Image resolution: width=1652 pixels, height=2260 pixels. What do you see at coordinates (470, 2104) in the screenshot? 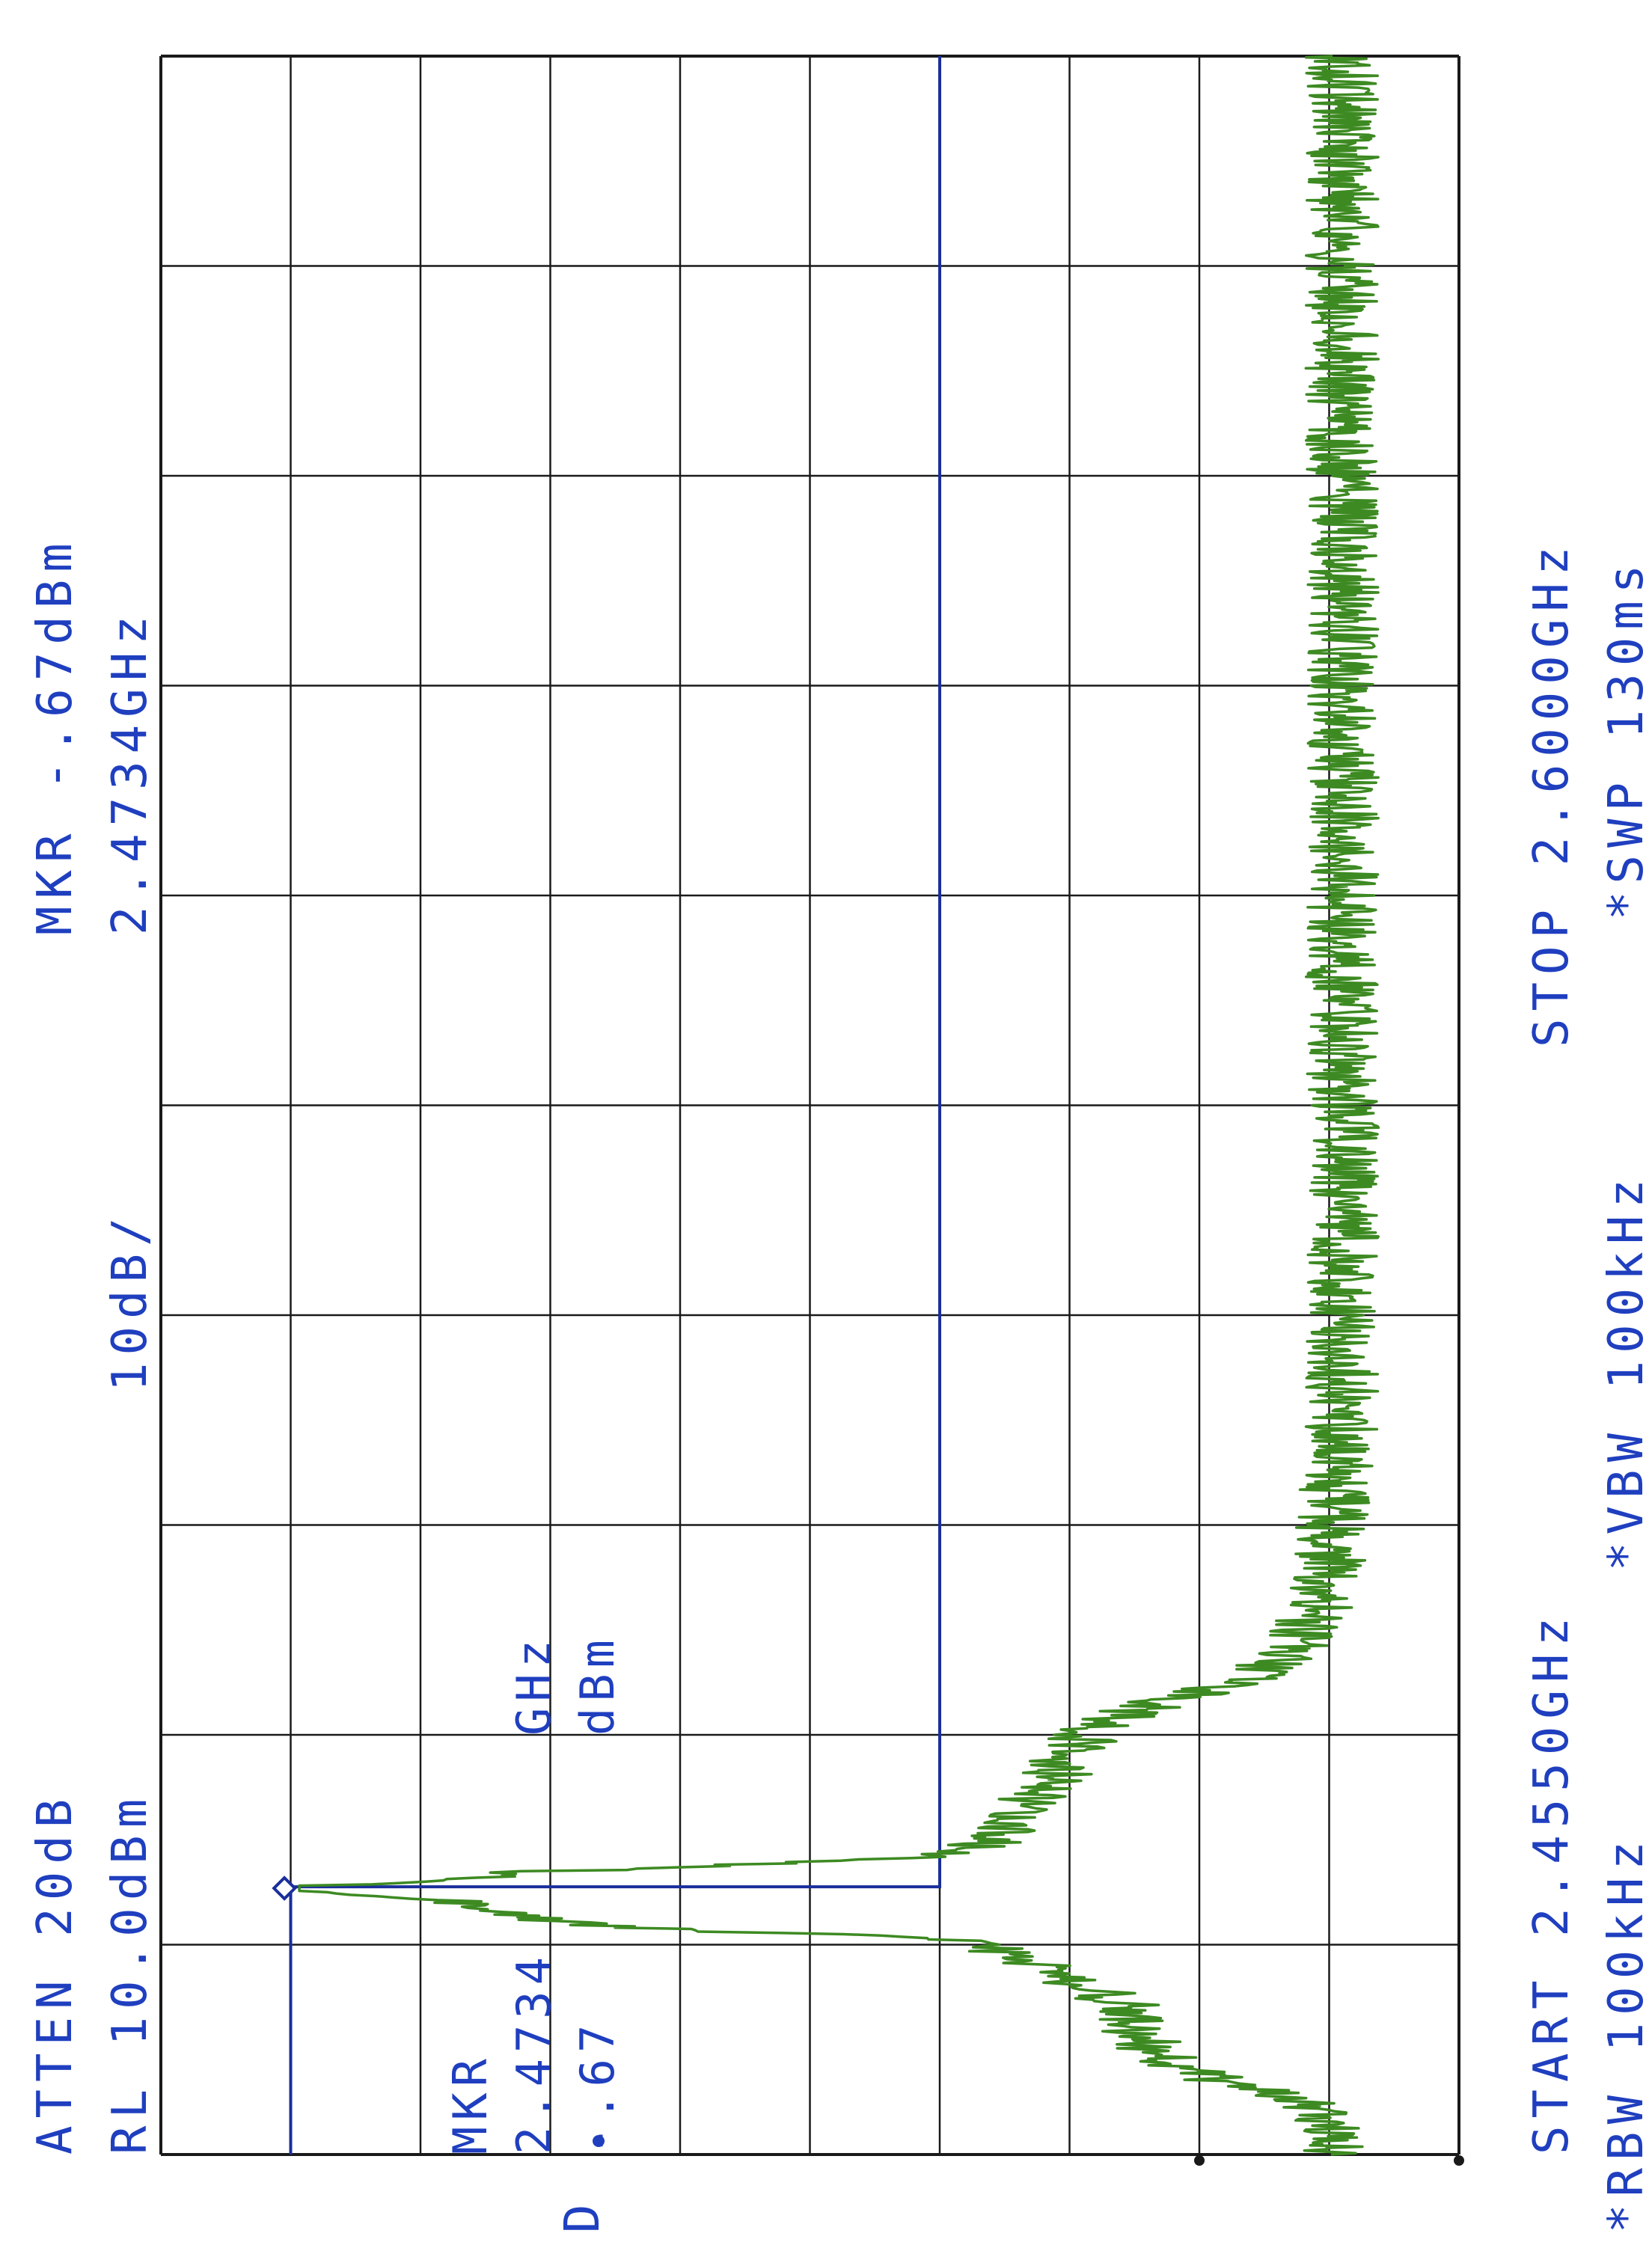
I see `marker-box-label: MKR` at bounding box center [470, 2104].